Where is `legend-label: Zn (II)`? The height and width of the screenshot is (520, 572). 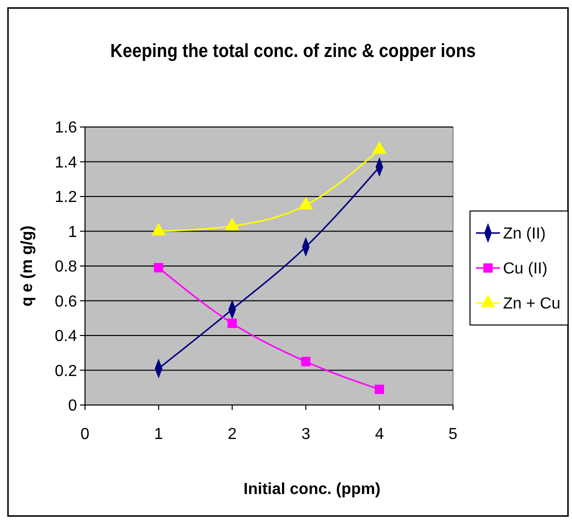 legend-label: Zn (II) is located at coordinates (524, 234).